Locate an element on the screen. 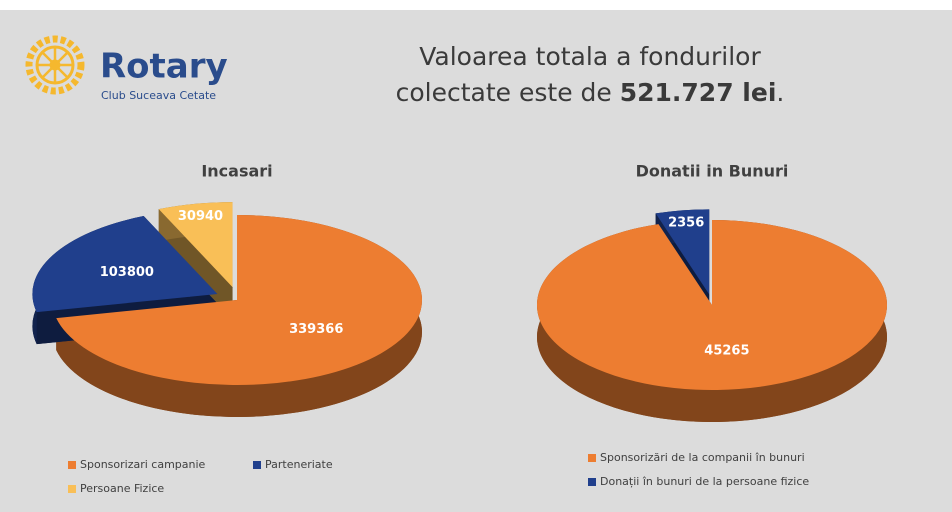 The height and width of the screenshot is (512, 952). headline-text: colectate este de is located at coordinates (508, 92).